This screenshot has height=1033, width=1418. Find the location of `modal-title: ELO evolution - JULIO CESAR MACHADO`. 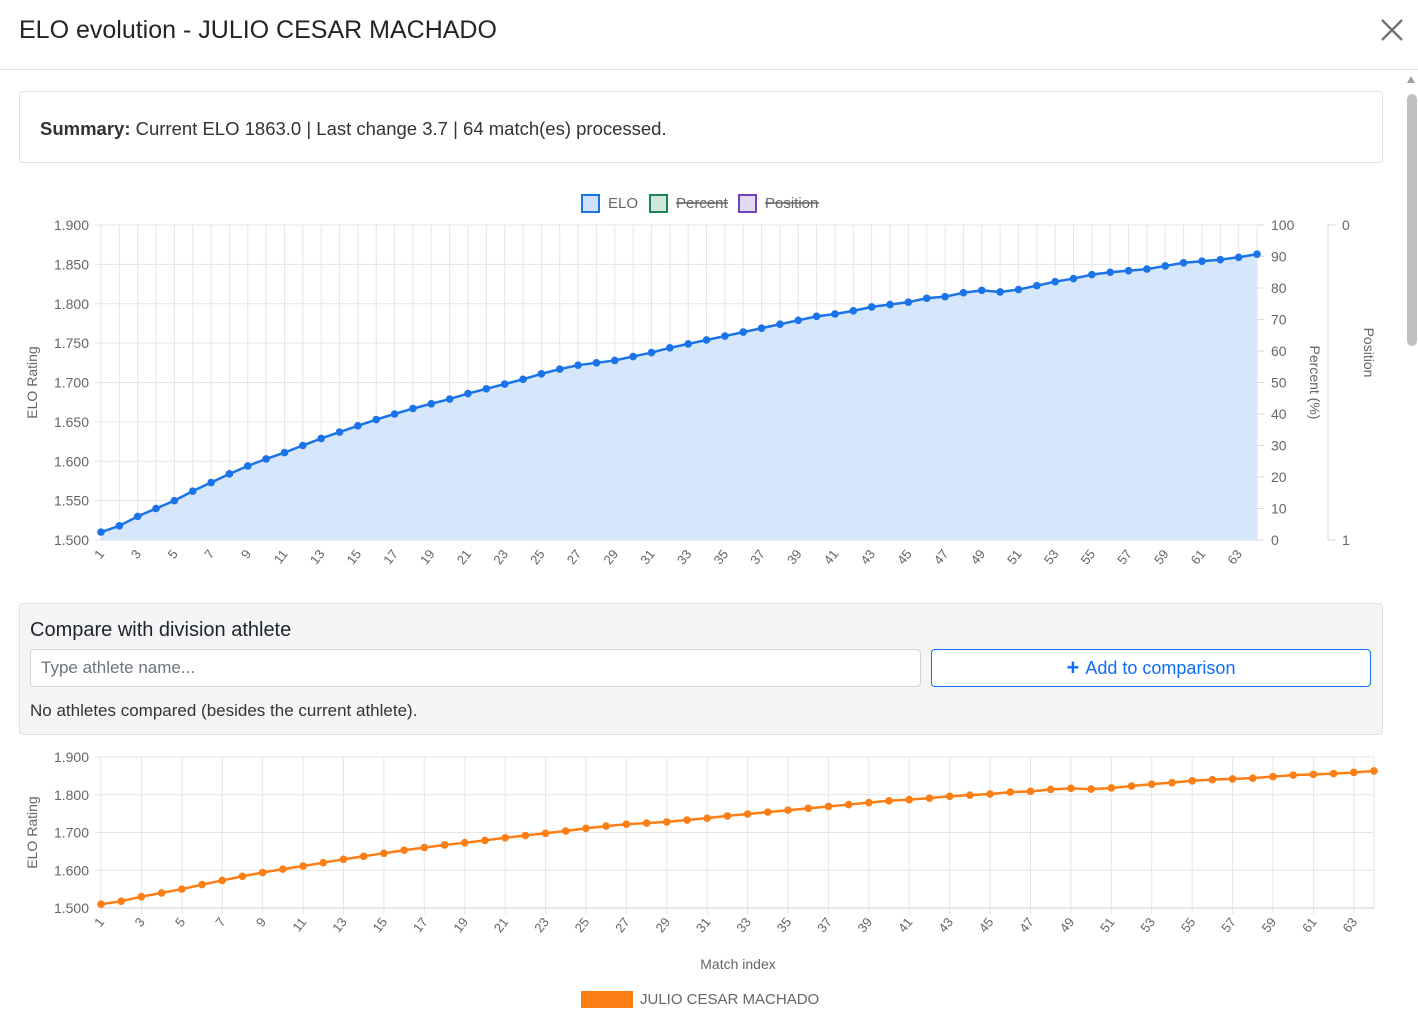

modal-title: ELO evolution - JULIO CESAR MACHADO is located at coordinates (258, 30).